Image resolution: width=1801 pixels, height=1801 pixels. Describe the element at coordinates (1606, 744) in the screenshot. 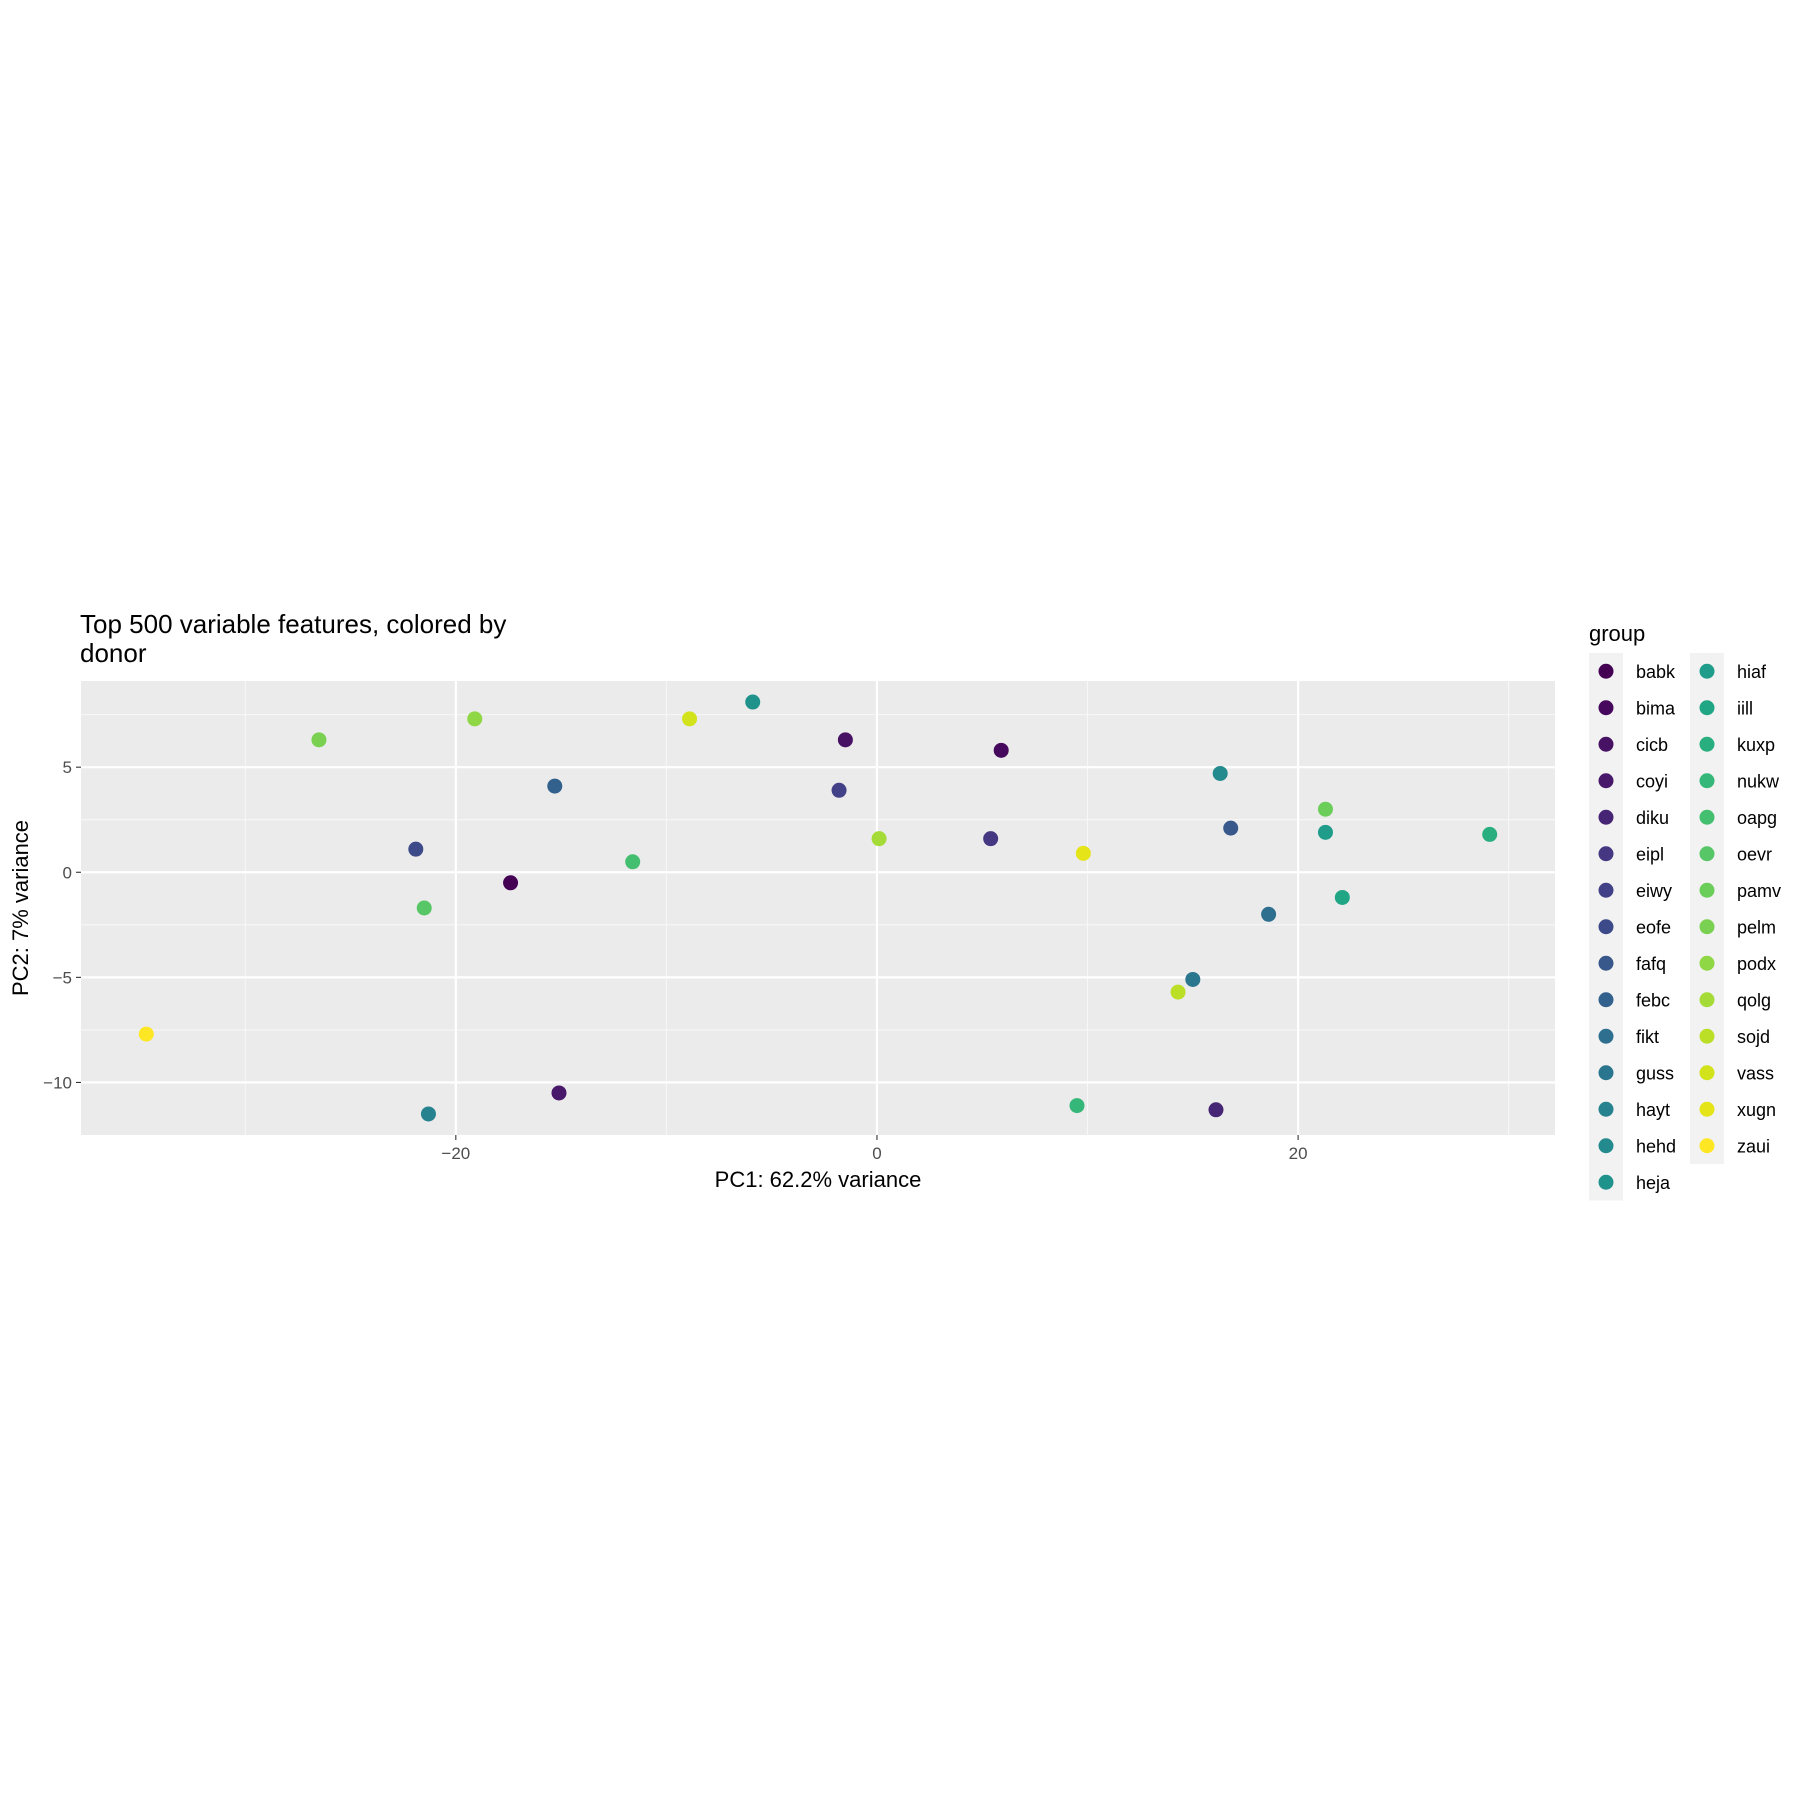

I see `legend-key-cicb` at that location.